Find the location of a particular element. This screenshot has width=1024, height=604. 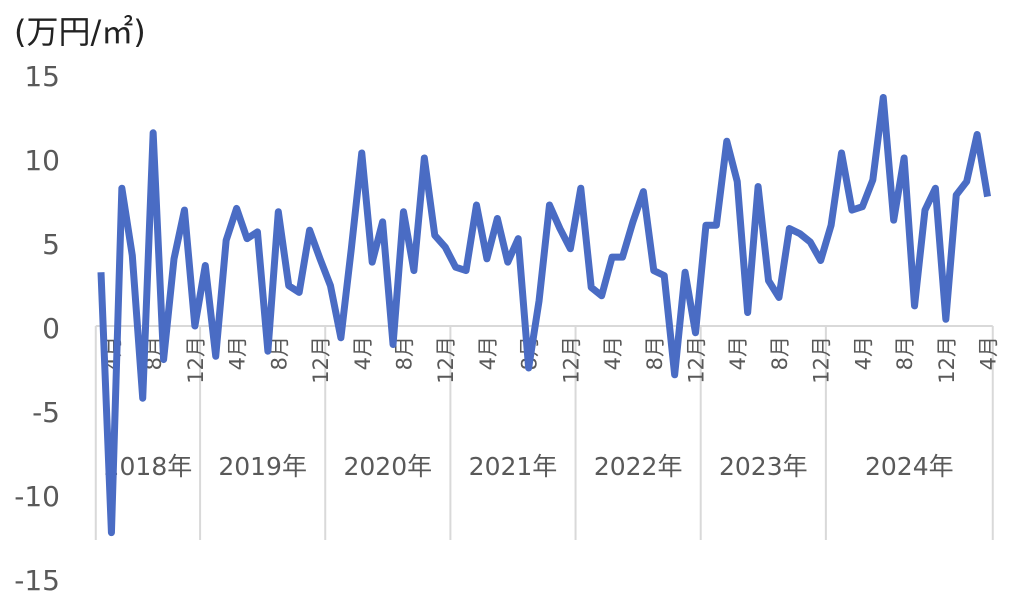

y-tick-label: -5 is located at coordinates (46, 412).